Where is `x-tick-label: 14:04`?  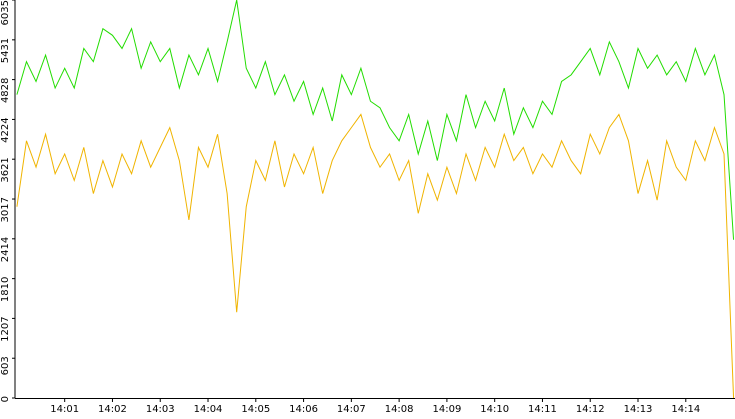 x-tick-label: 14:04 is located at coordinates (208, 409).